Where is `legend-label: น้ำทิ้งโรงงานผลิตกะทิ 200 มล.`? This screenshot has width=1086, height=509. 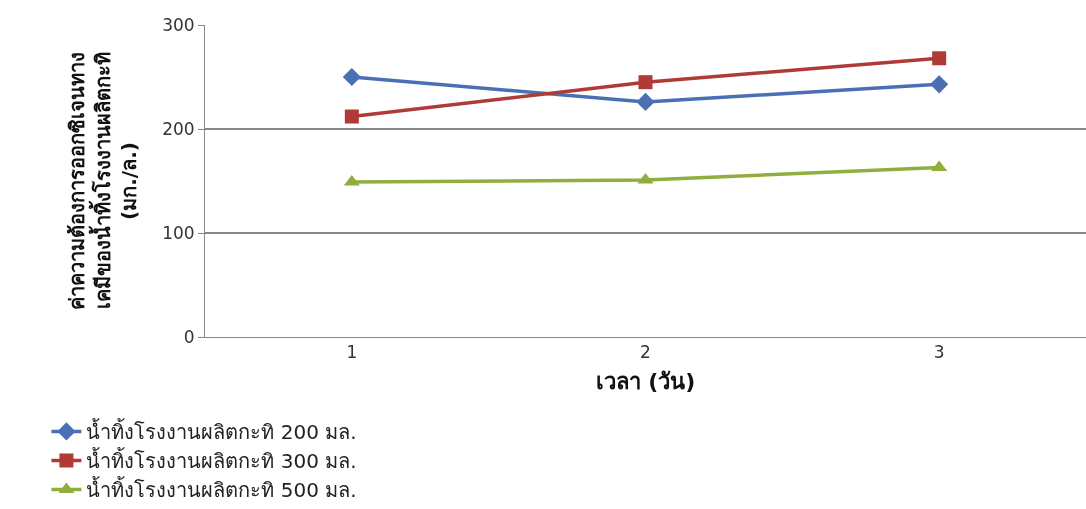
legend-label: น้ำทิ้งโรงงานผลิตกะทิ 200 มล. is located at coordinates (221, 431).